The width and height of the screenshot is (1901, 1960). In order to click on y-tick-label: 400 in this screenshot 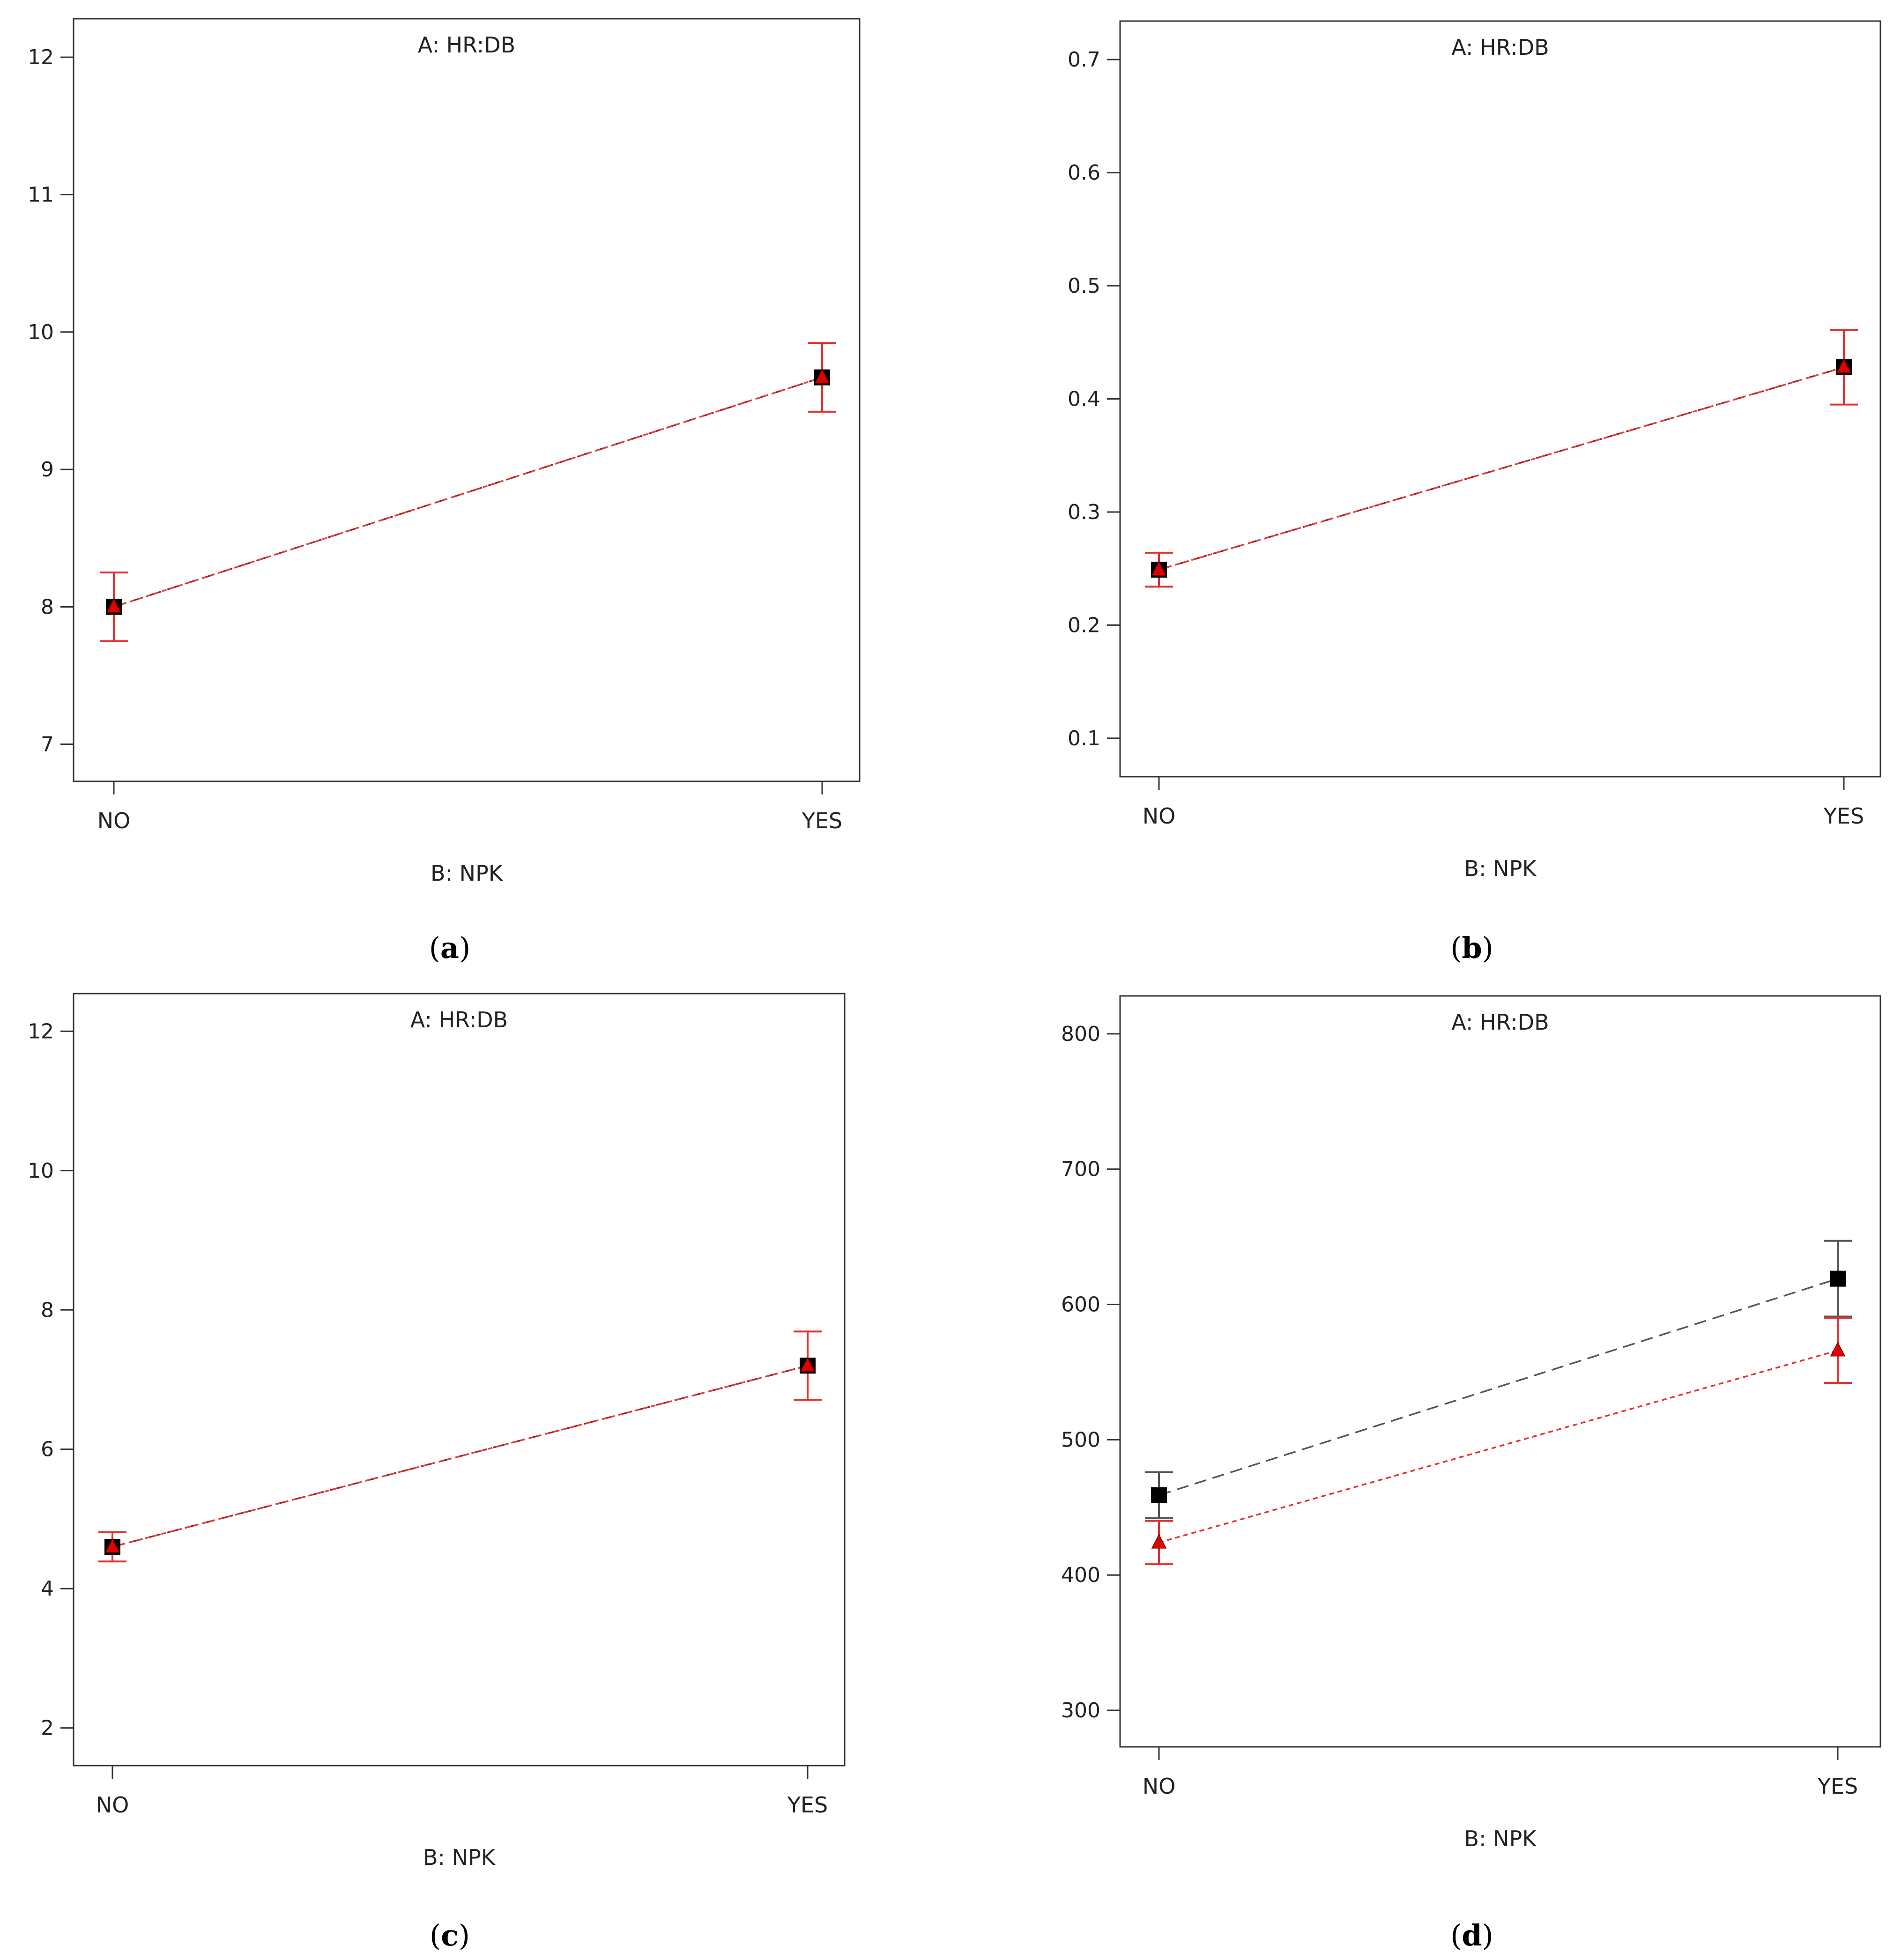, I will do `click(1080, 1575)`.